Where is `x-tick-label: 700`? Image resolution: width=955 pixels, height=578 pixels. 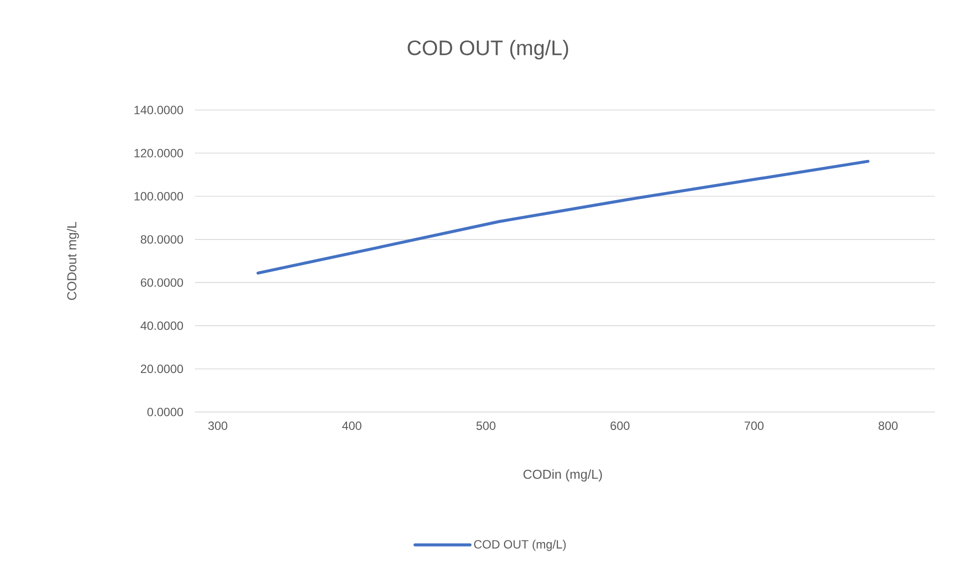
x-tick-label: 700 is located at coordinates (754, 426).